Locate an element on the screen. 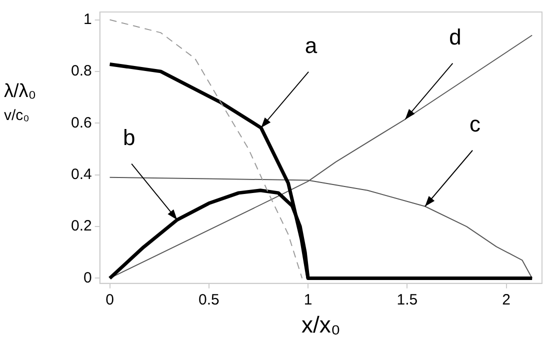  y-tick-label: 0.2 is located at coordinates (81, 226).